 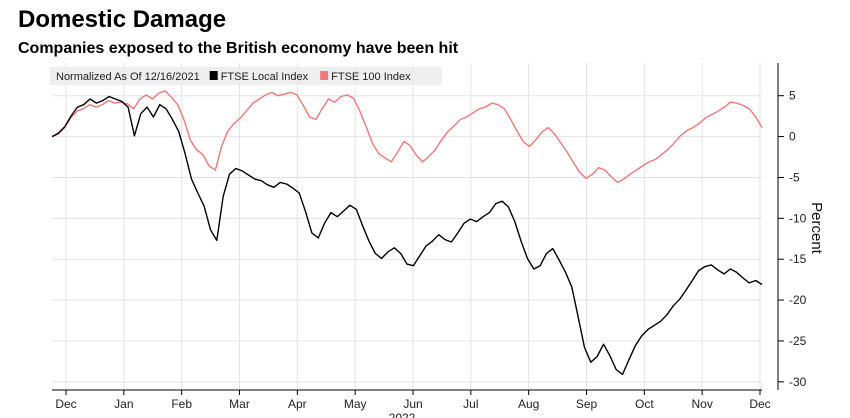 I want to click on legend-background, so click(x=246, y=76).